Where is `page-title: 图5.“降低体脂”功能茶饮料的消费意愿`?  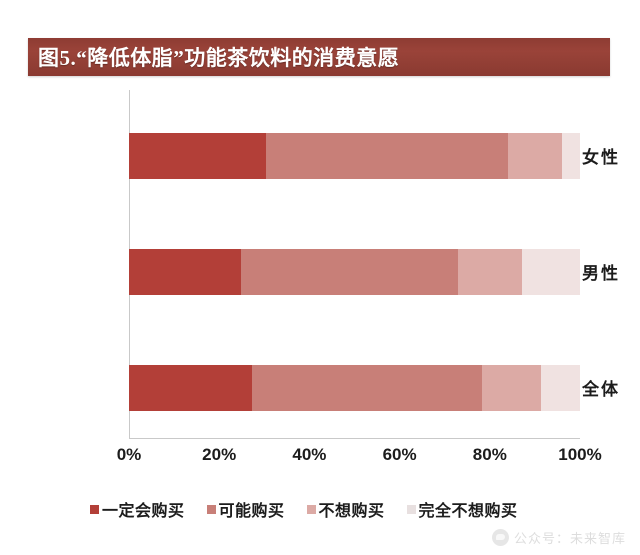 page-title: 图5.“降低体脂”功能茶饮料的消费意愿 is located at coordinates (219, 58).